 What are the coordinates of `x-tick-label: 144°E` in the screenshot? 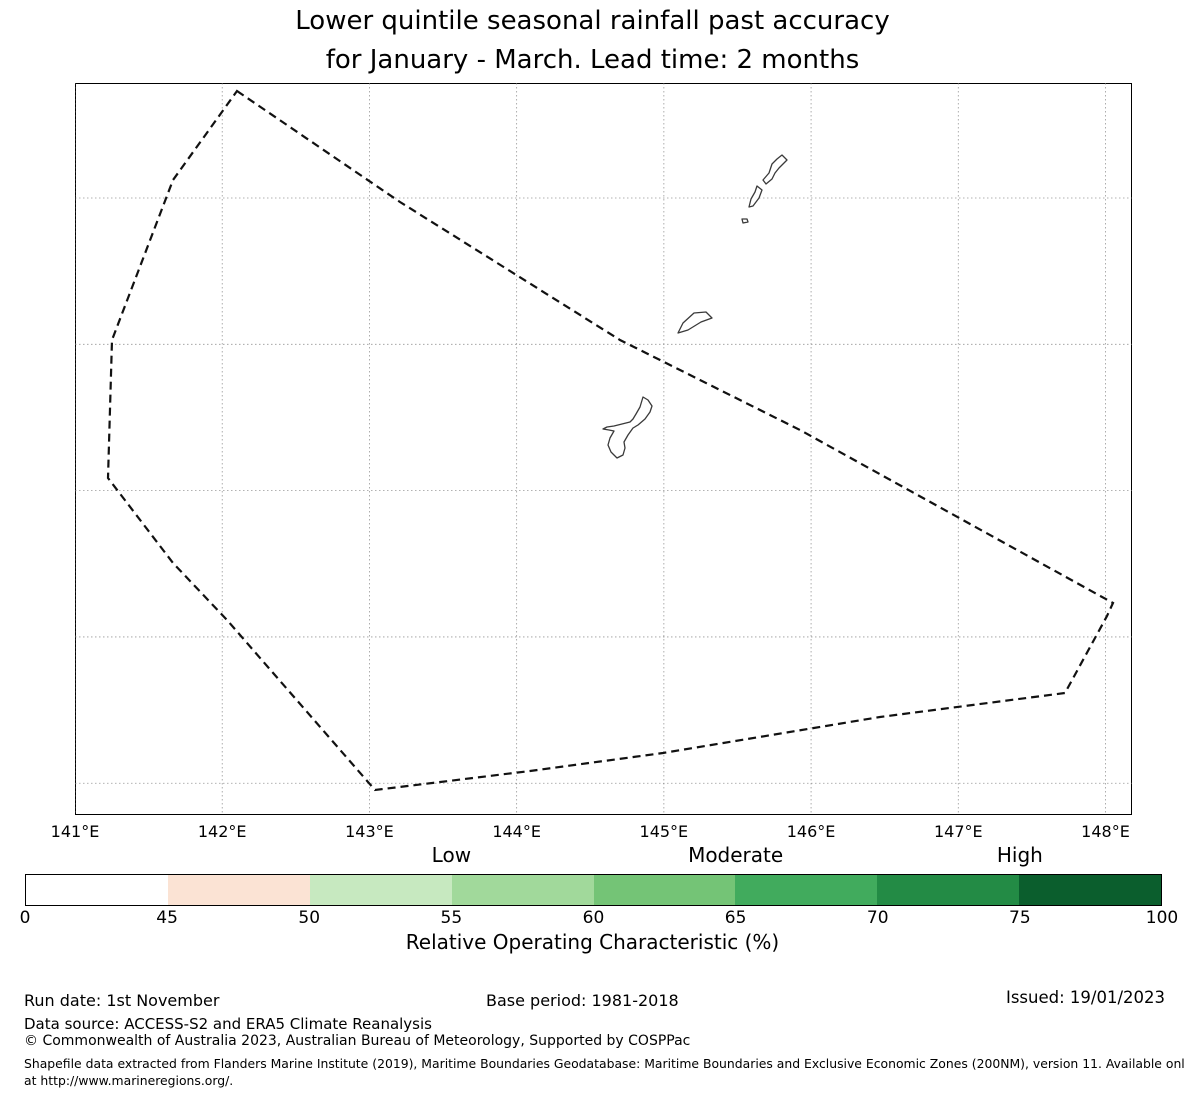 It's located at (516, 831).